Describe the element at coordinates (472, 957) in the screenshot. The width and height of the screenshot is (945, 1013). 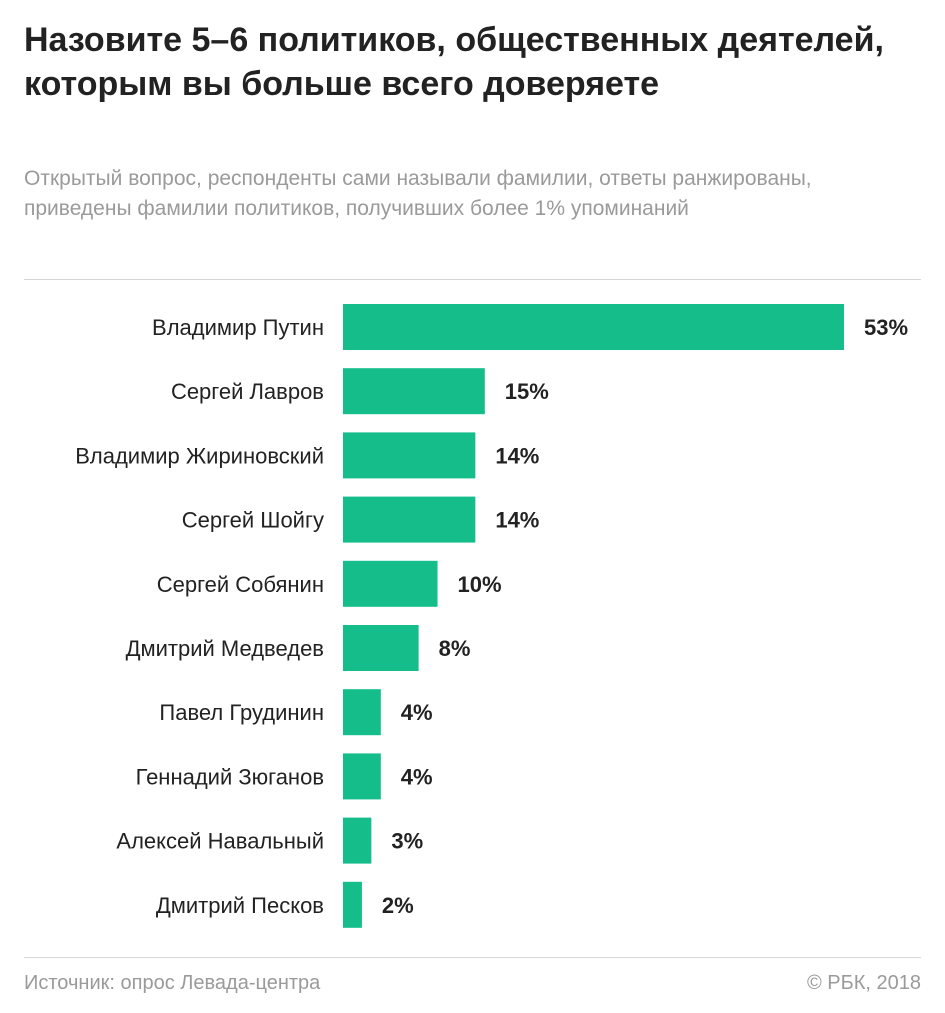
I see `bottom-divider` at that location.